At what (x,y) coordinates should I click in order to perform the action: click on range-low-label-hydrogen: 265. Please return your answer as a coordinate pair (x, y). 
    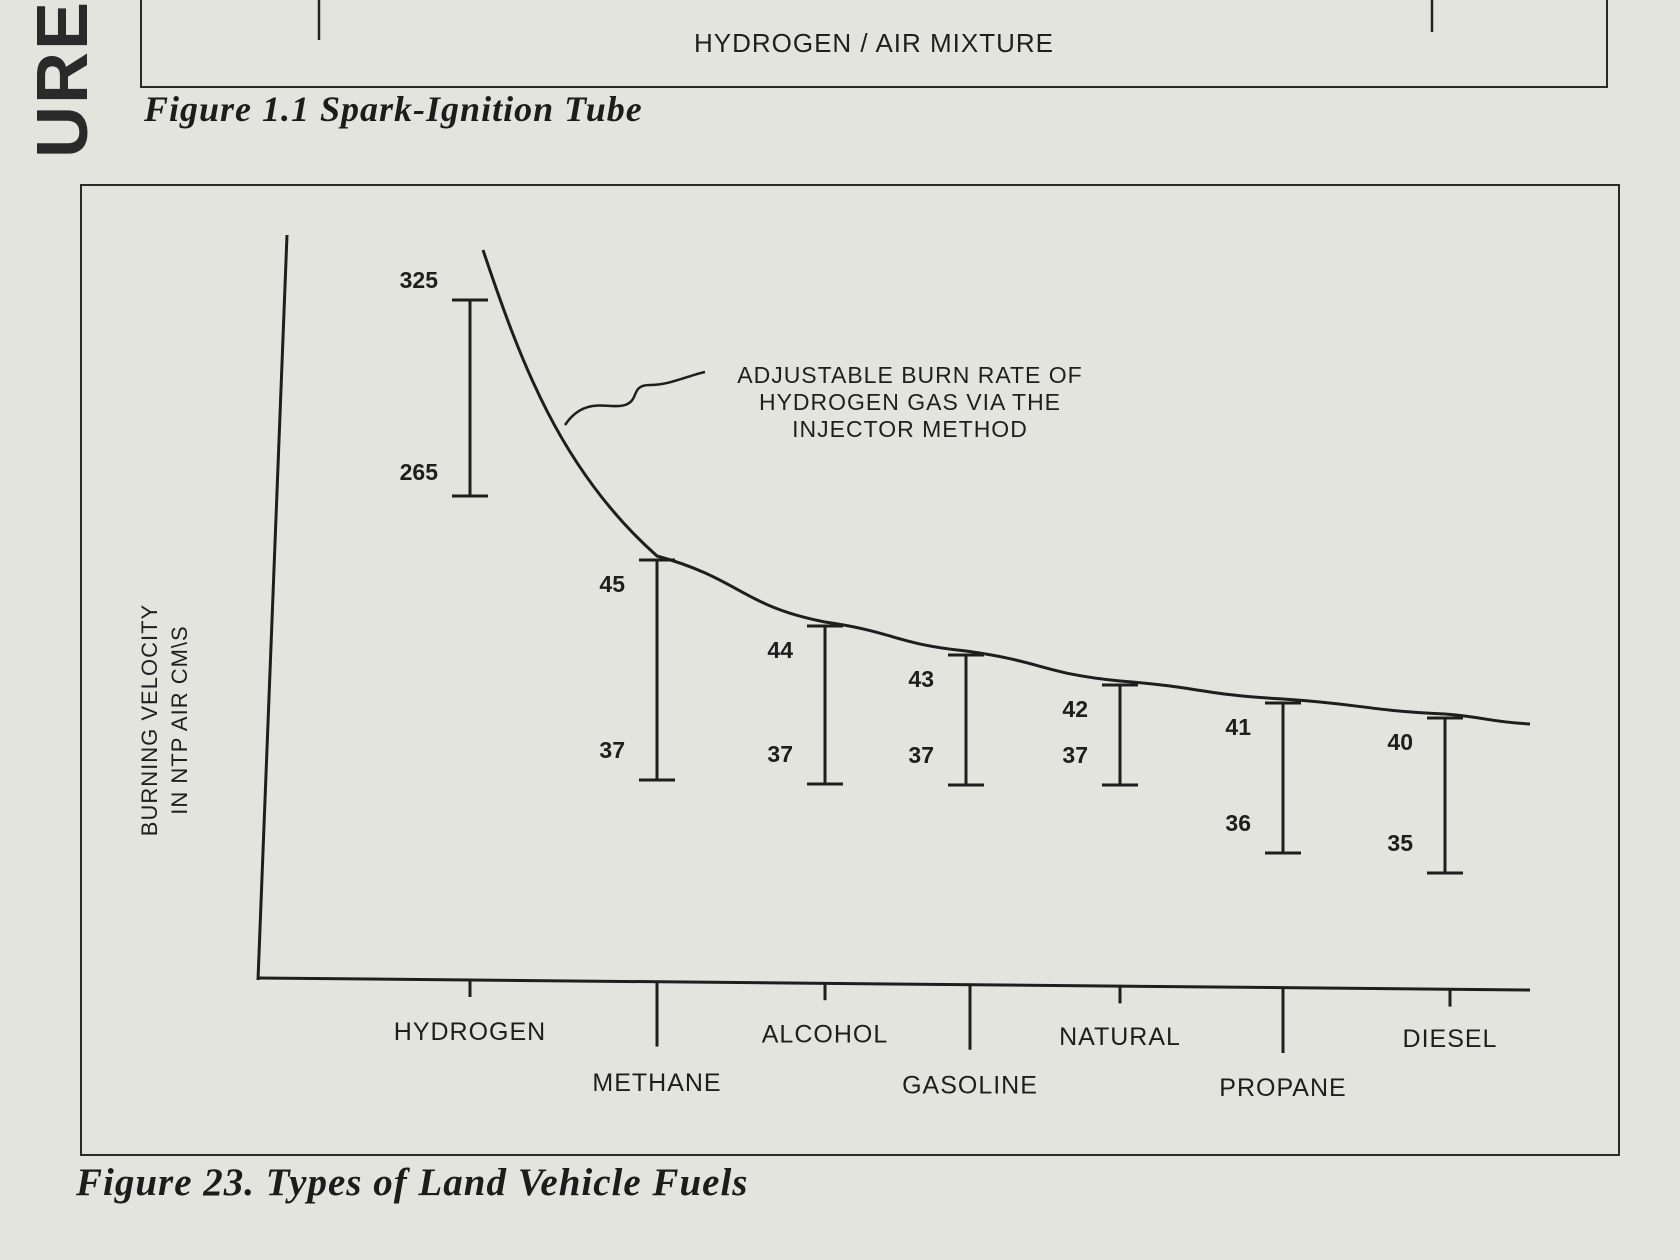
    Looking at the image, I should click on (419, 472).